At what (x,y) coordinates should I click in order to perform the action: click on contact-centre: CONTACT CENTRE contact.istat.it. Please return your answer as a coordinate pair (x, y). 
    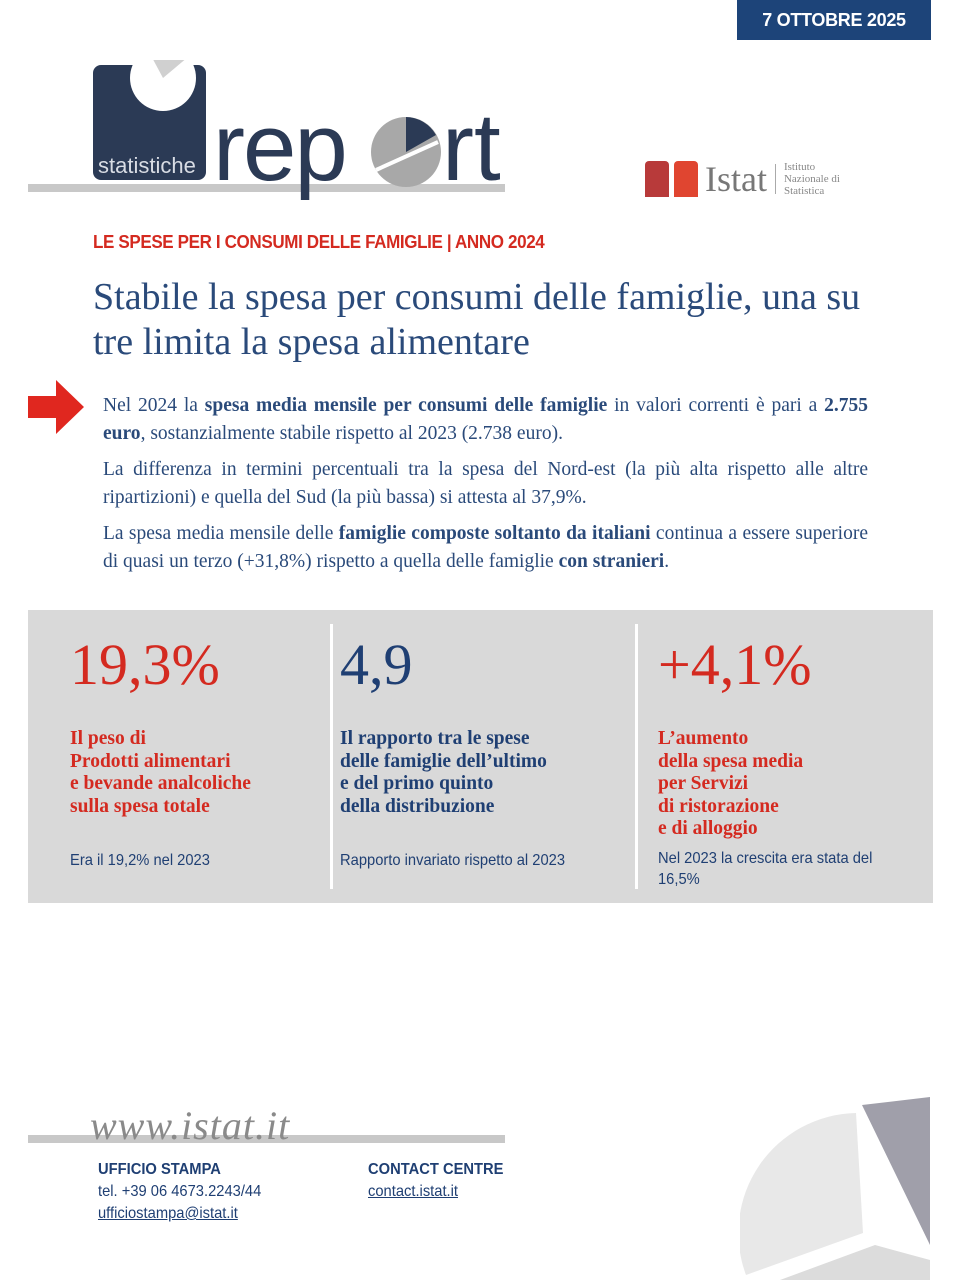
    Looking at the image, I should click on (435, 1181).